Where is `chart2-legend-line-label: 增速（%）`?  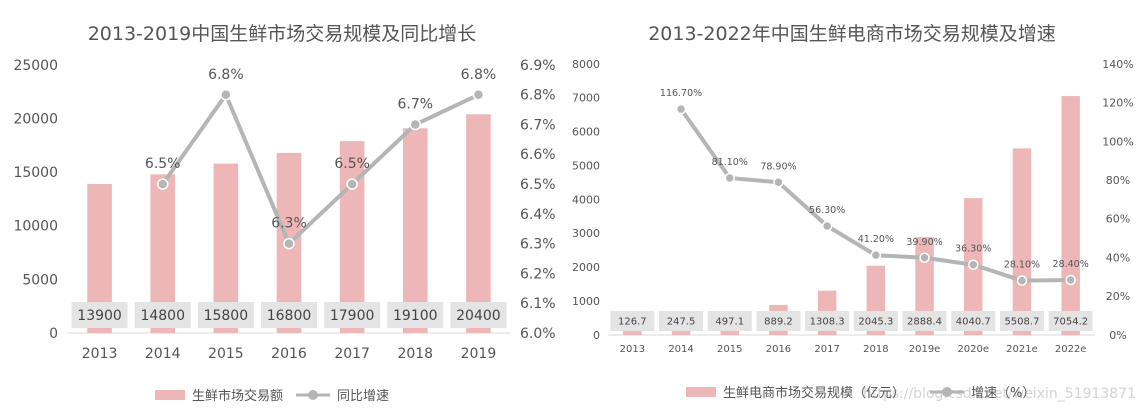 chart2-legend-line-label: 增速（%） is located at coordinates (1003, 393).